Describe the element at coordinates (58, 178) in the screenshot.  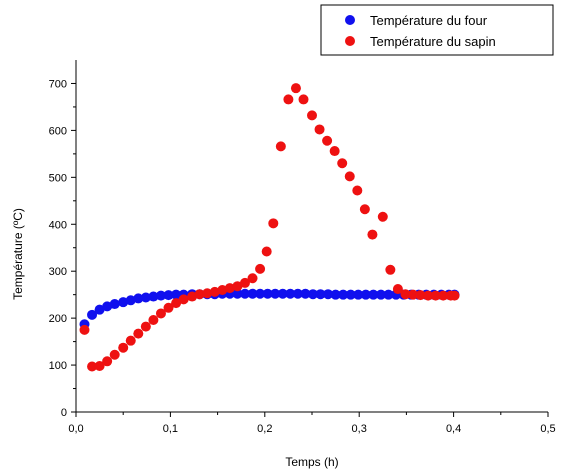
I see `y-tick-label: 500` at that location.